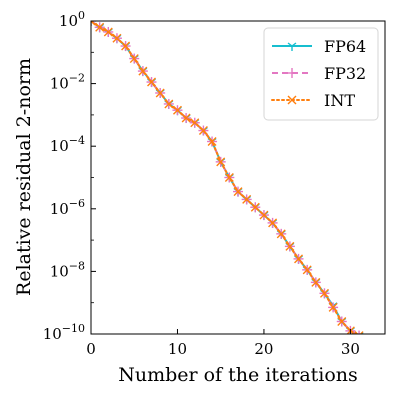 Image resolution: width=400 pixels, height=400 pixels. Describe the element at coordinates (319, 46) in the screenshot. I see `legend-entry-fp64: FP64` at that location.